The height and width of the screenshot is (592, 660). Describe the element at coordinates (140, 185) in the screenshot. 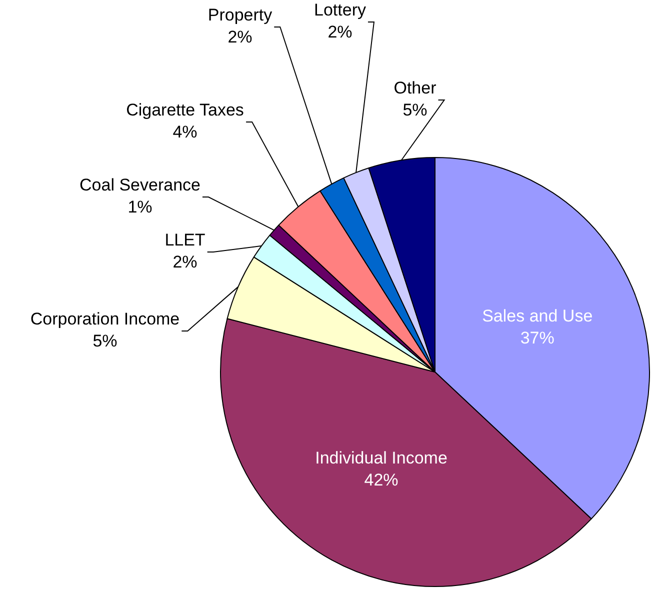

I see `slice-label: Coal Severance` at that location.